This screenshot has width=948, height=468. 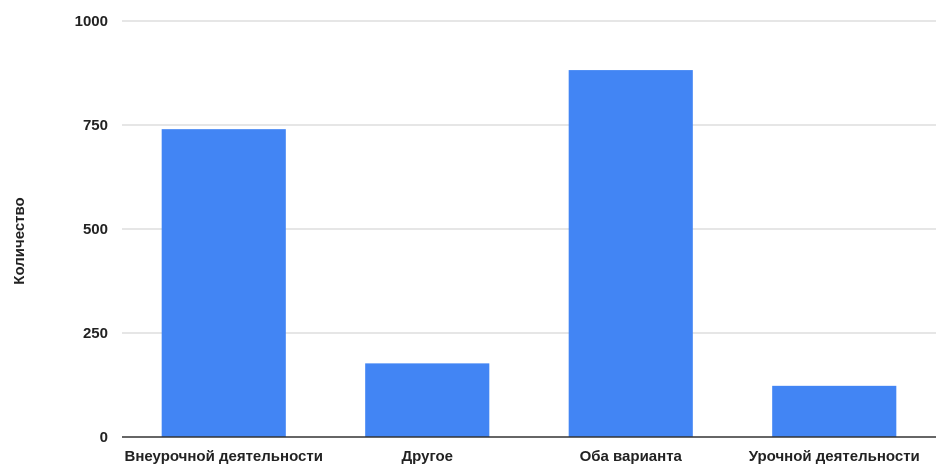 I want to click on y-axis-tick-labels: 0 250 500 750 1000, so click(x=91, y=229).